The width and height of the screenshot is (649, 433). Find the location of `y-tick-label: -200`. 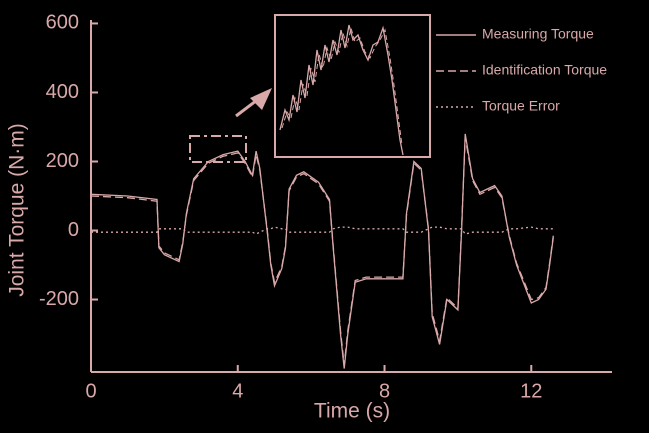

y-tick-label: -200 is located at coordinates (59, 299).